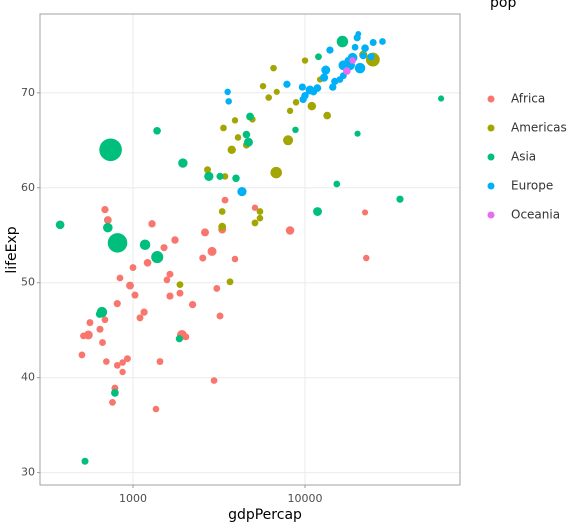  What do you see at coordinates (523, 157) in the screenshot?
I see `legend-label: Asia` at bounding box center [523, 157].